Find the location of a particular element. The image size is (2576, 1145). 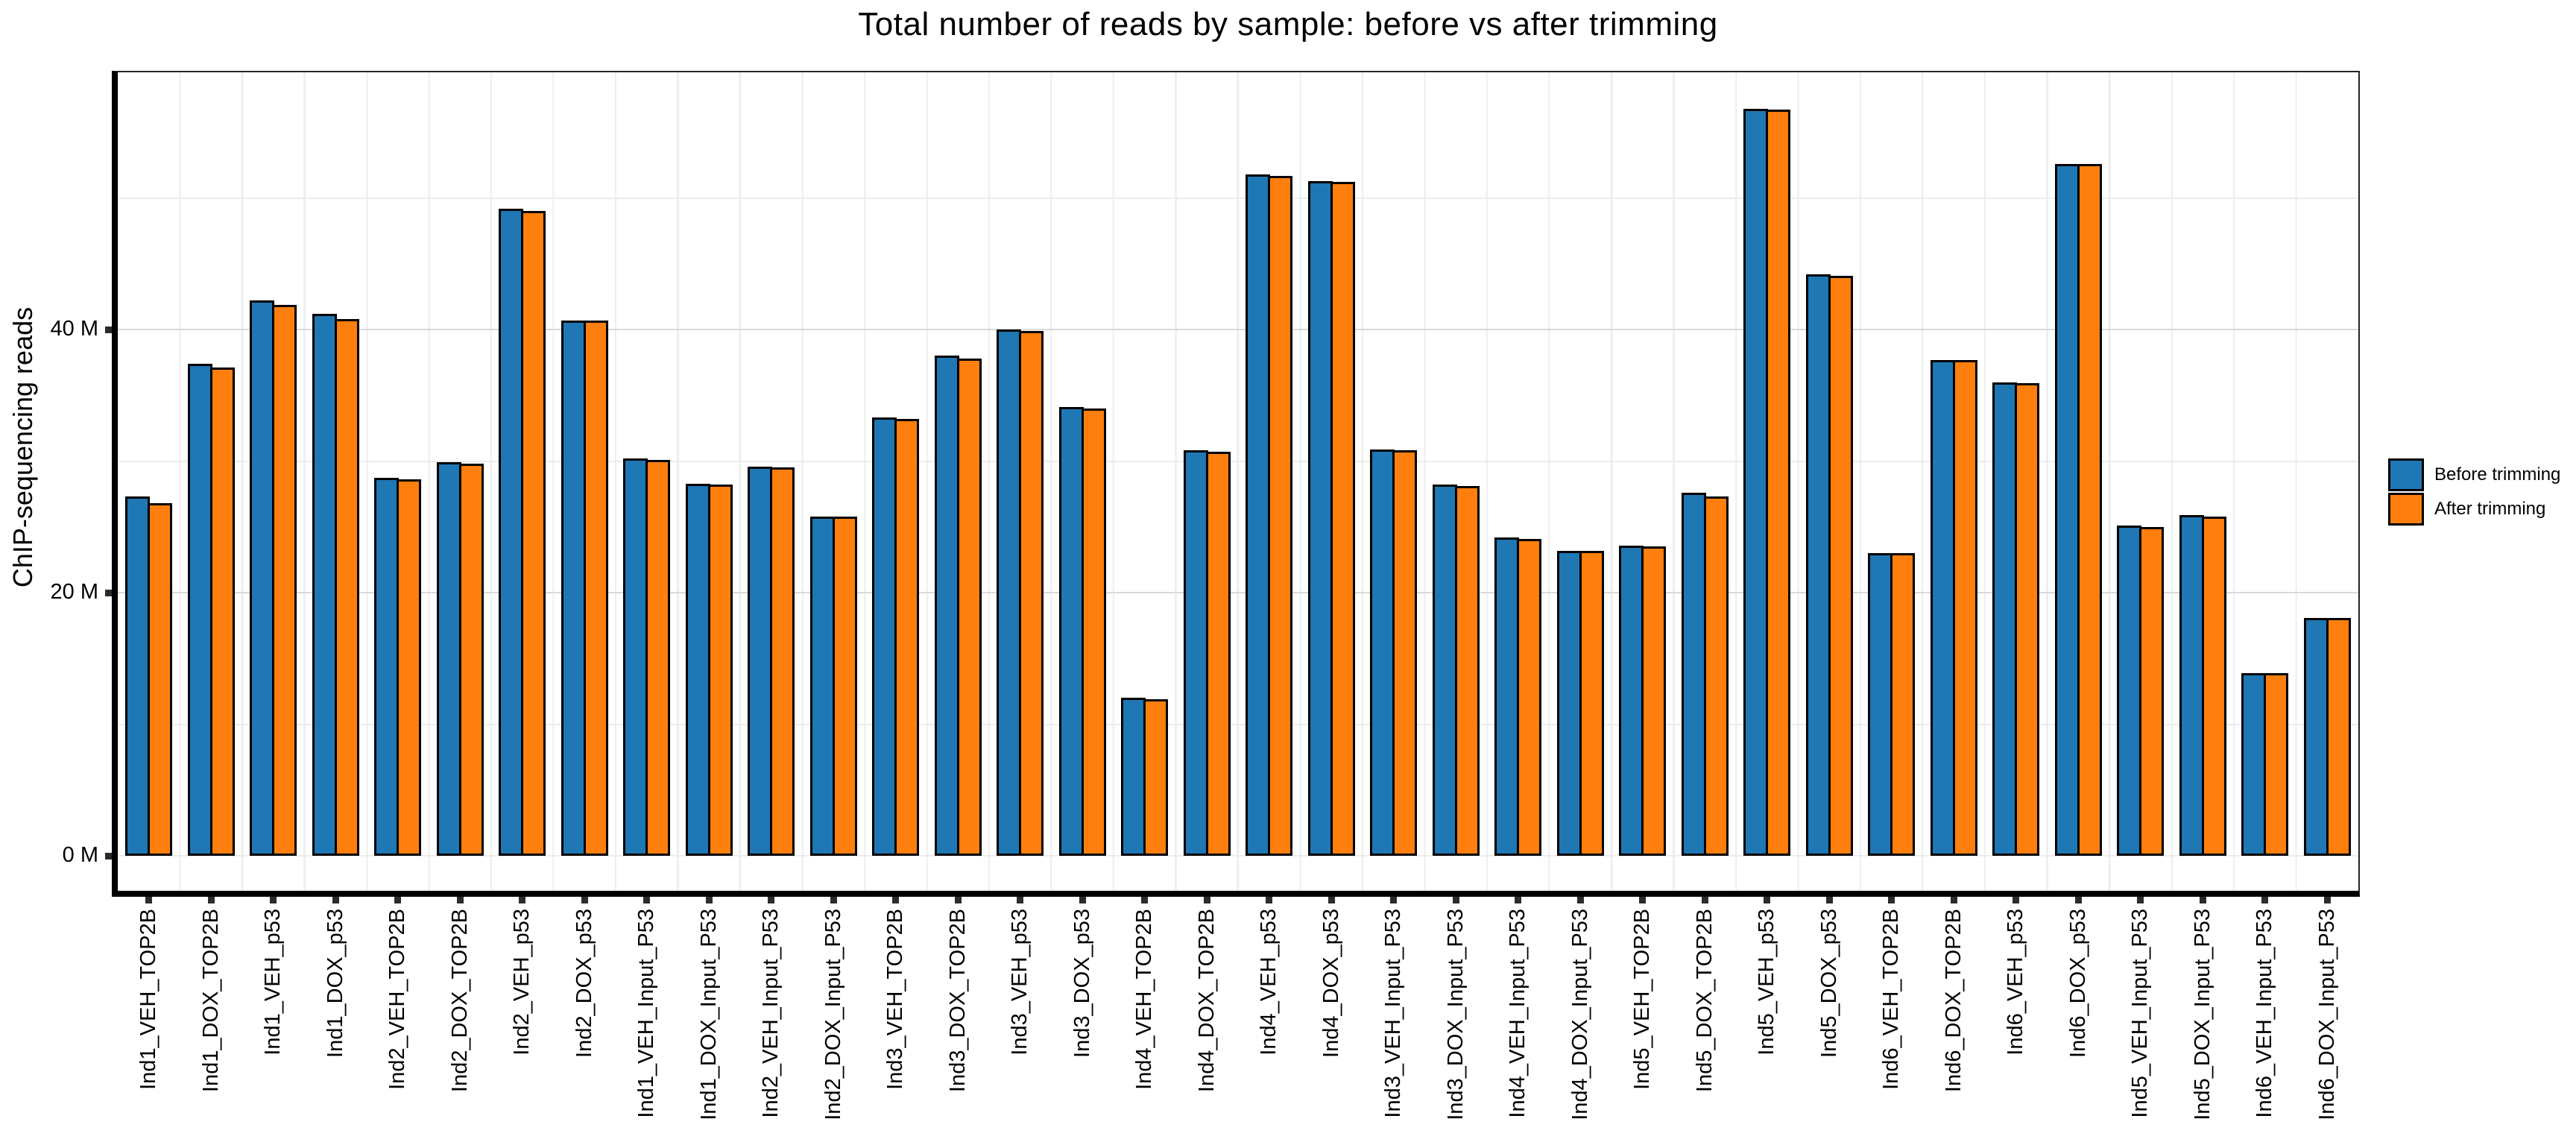

bar-after-Ind3_DOX_Input_P53 is located at coordinates (1467, 671).